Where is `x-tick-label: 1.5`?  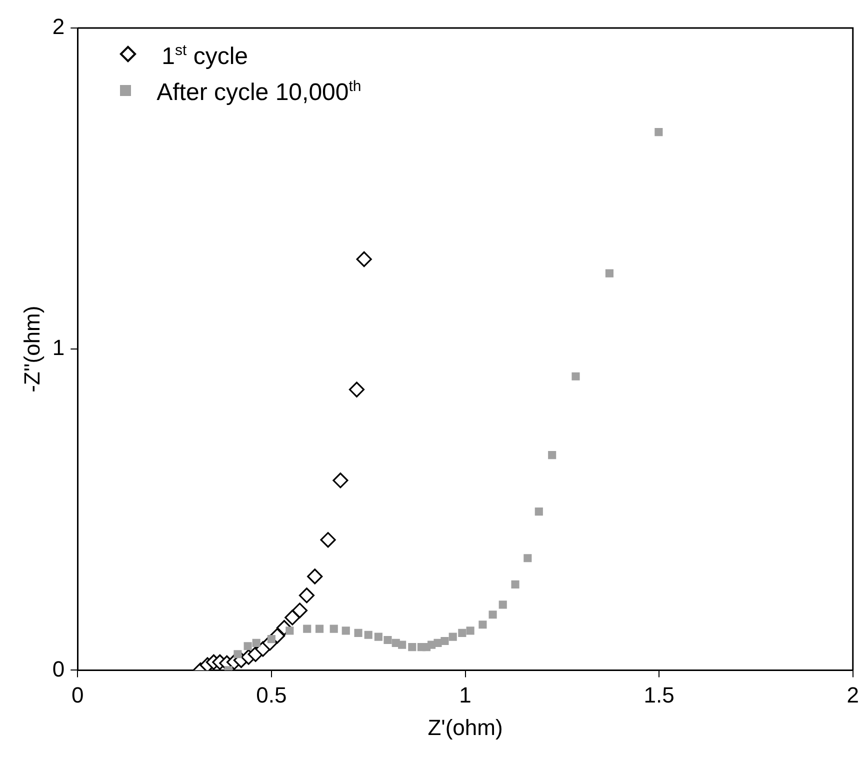 x-tick-label: 1.5 is located at coordinates (659, 695).